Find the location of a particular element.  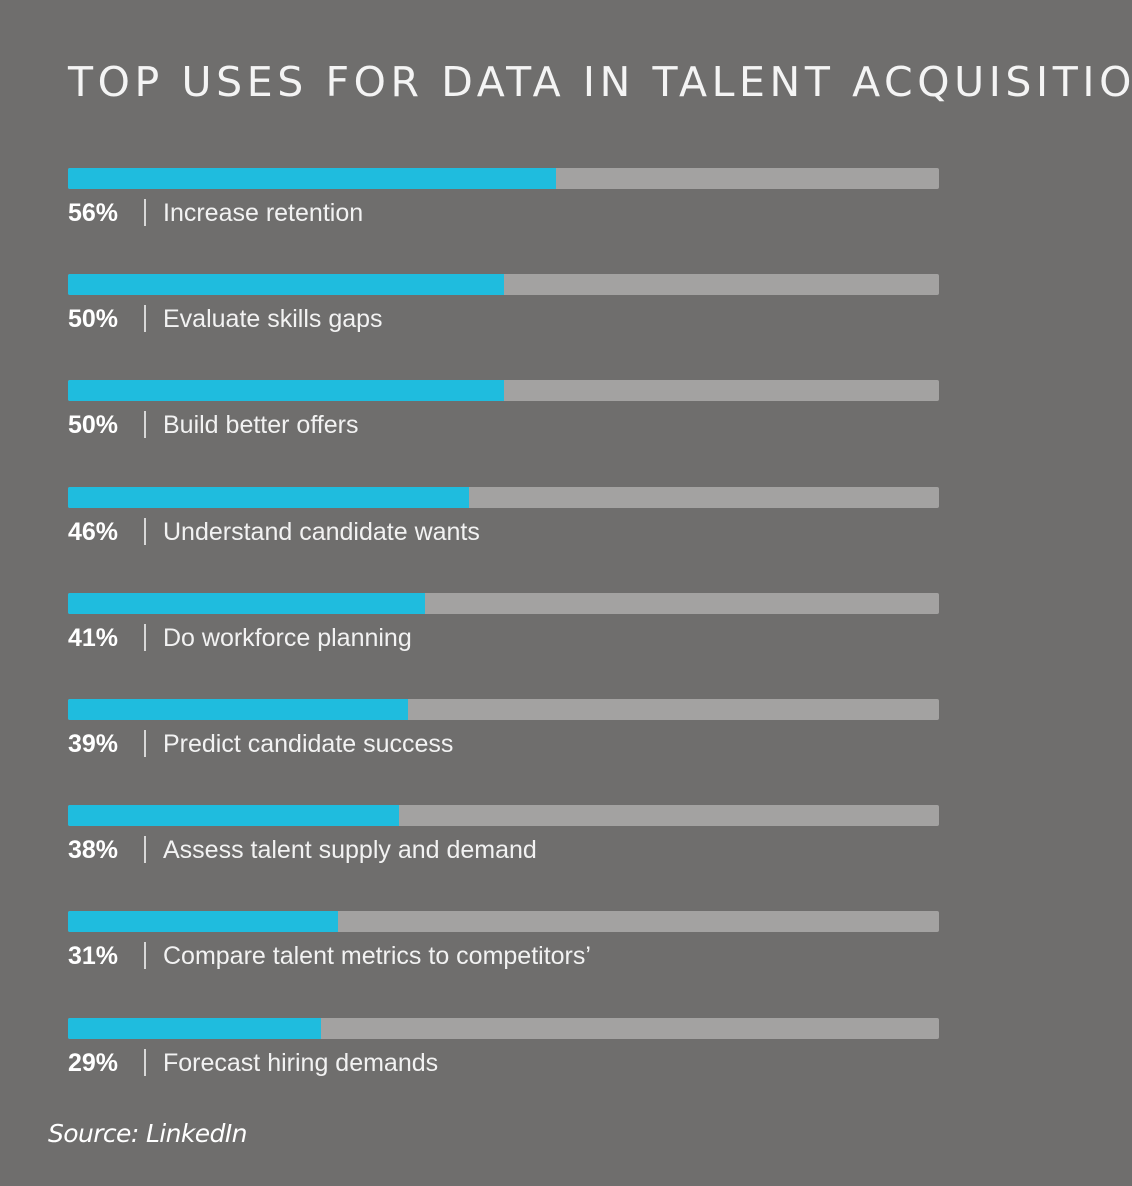

bar-value-label: 46% is located at coordinates (93, 531).